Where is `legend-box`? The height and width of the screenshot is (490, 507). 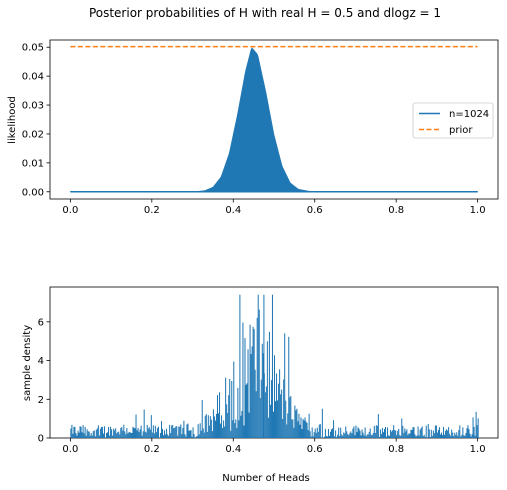
legend-box is located at coordinates (453, 120).